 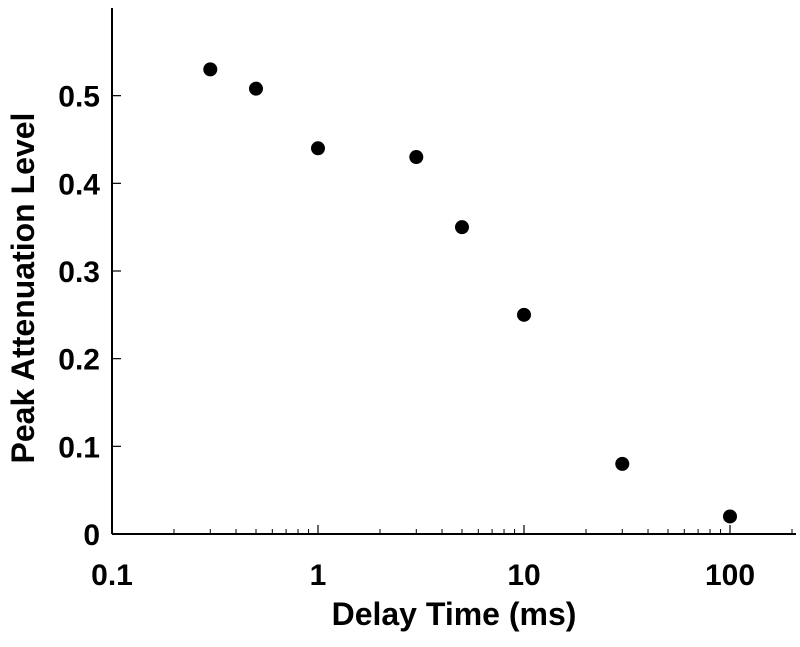 What do you see at coordinates (89, 316) in the screenshot?
I see `y-ticks: 0 0.1 0.2 0.3 0.4 0.5` at bounding box center [89, 316].